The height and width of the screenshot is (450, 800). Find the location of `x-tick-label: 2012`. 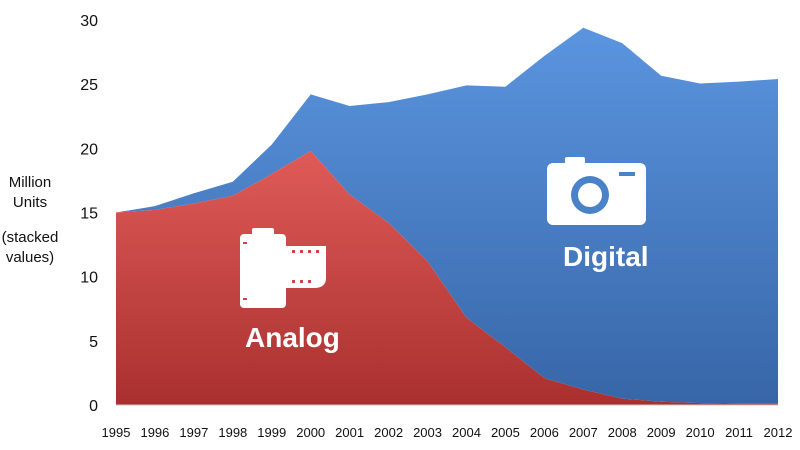

x-tick-label: 2012 is located at coordinates (778, 432).